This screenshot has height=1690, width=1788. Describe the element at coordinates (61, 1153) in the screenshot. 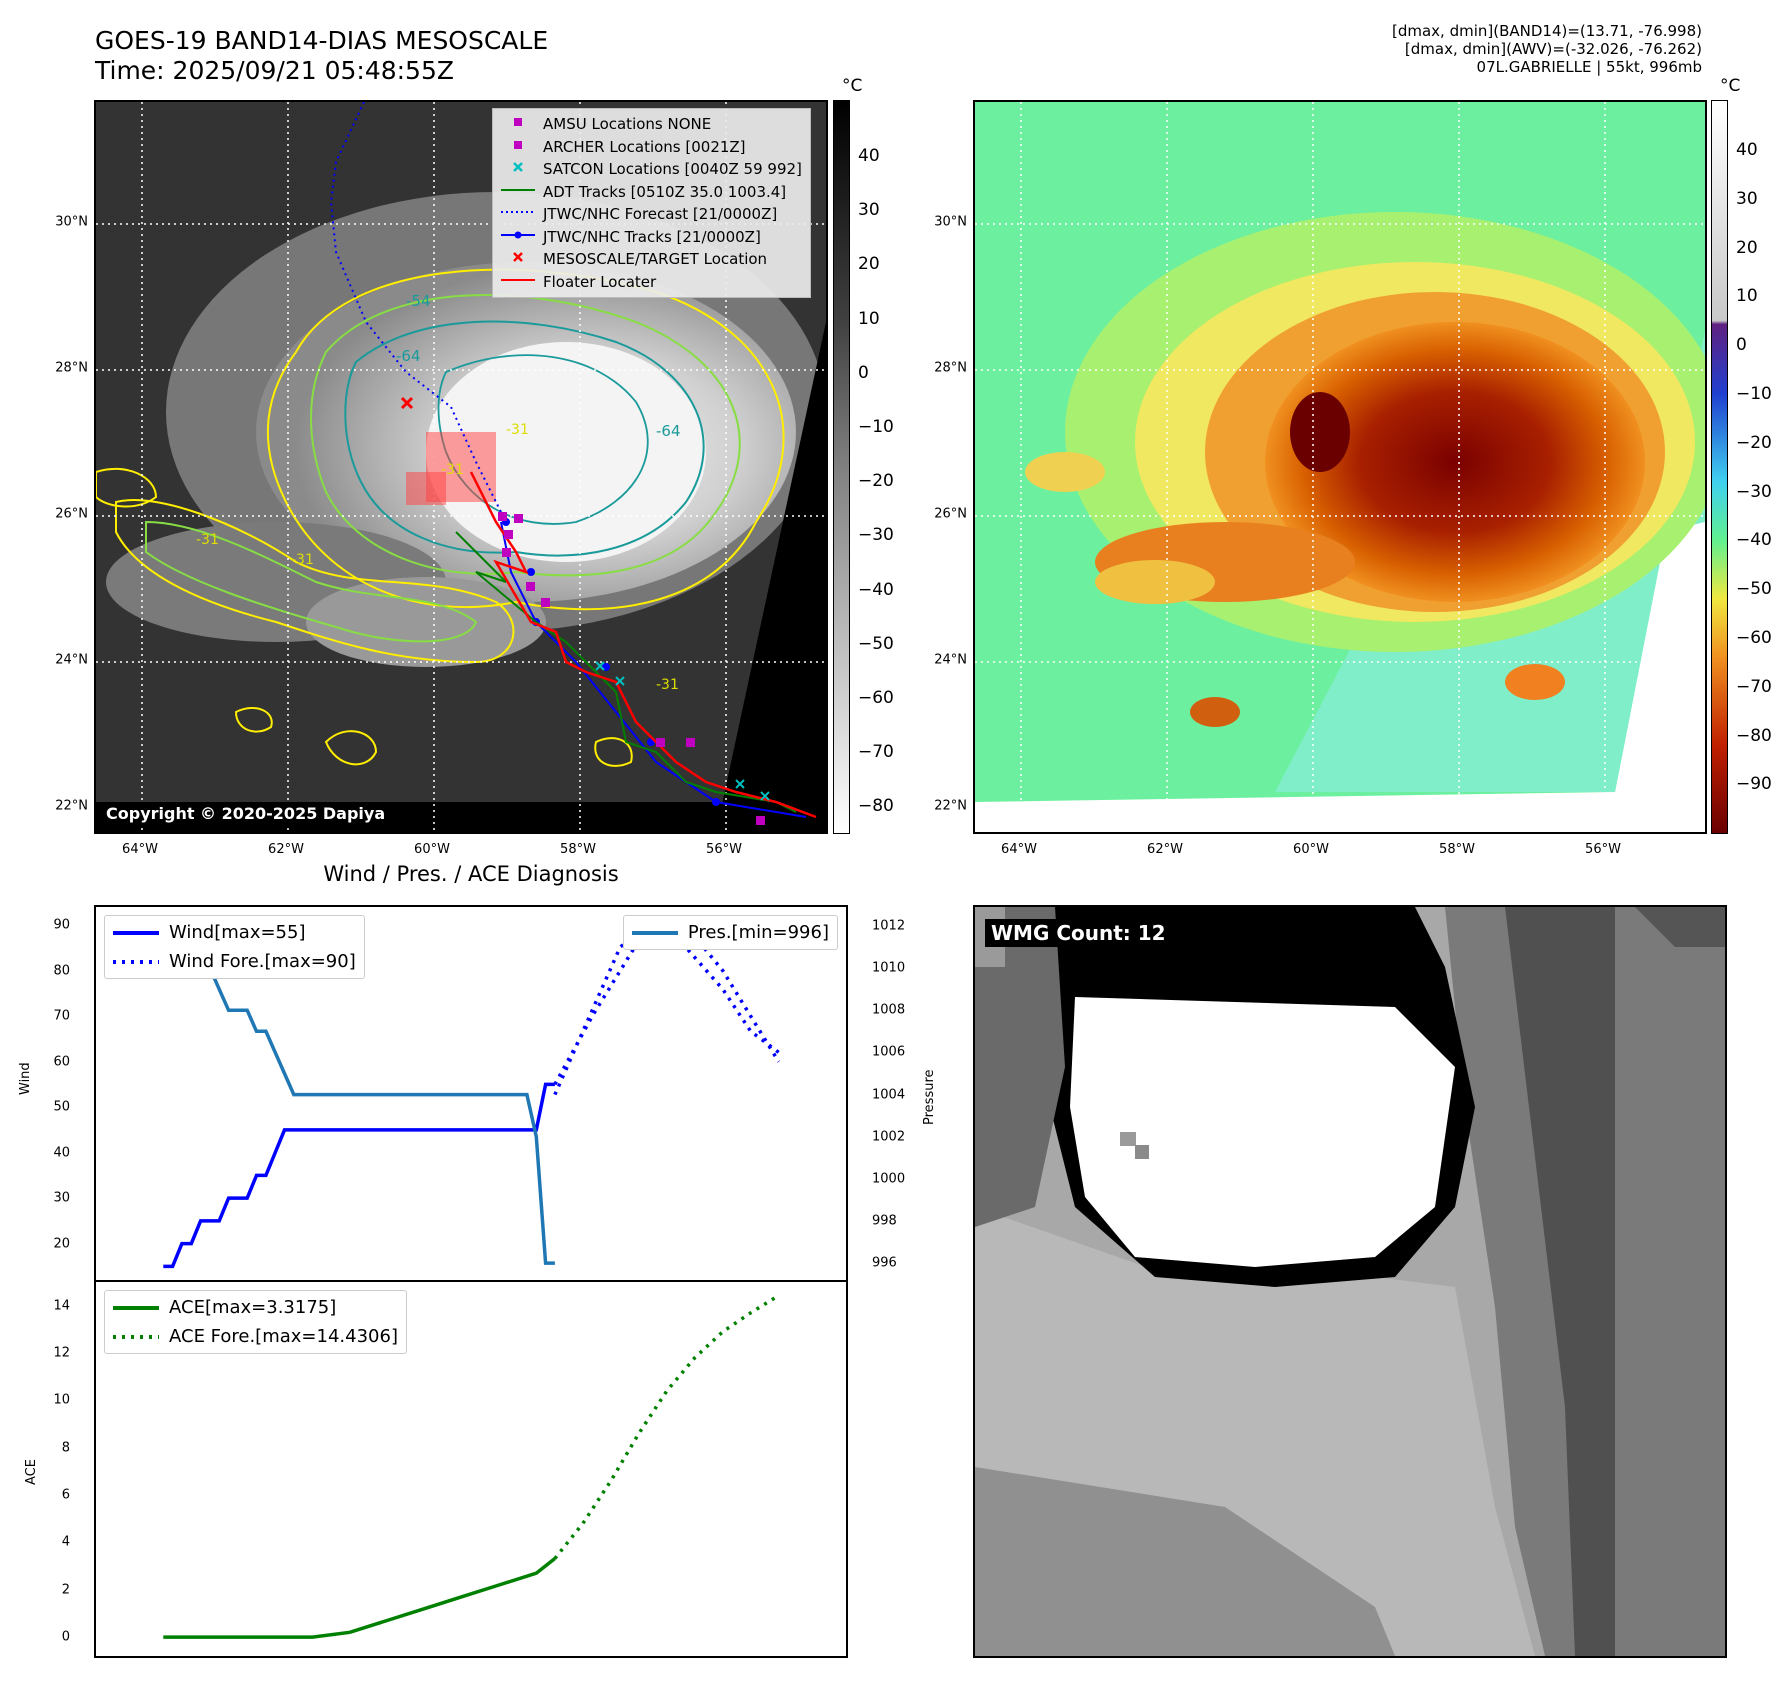

I see `wind-tick-label: 40` at that location.